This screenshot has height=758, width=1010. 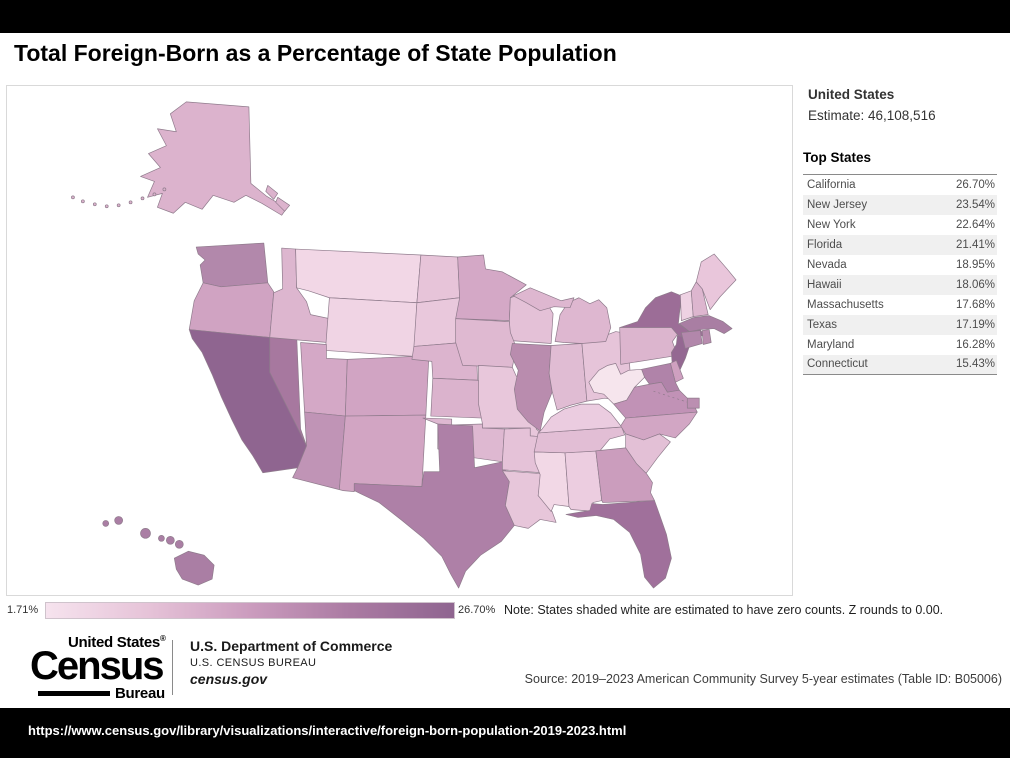 What do you see at coordinates (625, 475) in the screenshot?
I see `state-georgia` at bounding box center [625, 475].